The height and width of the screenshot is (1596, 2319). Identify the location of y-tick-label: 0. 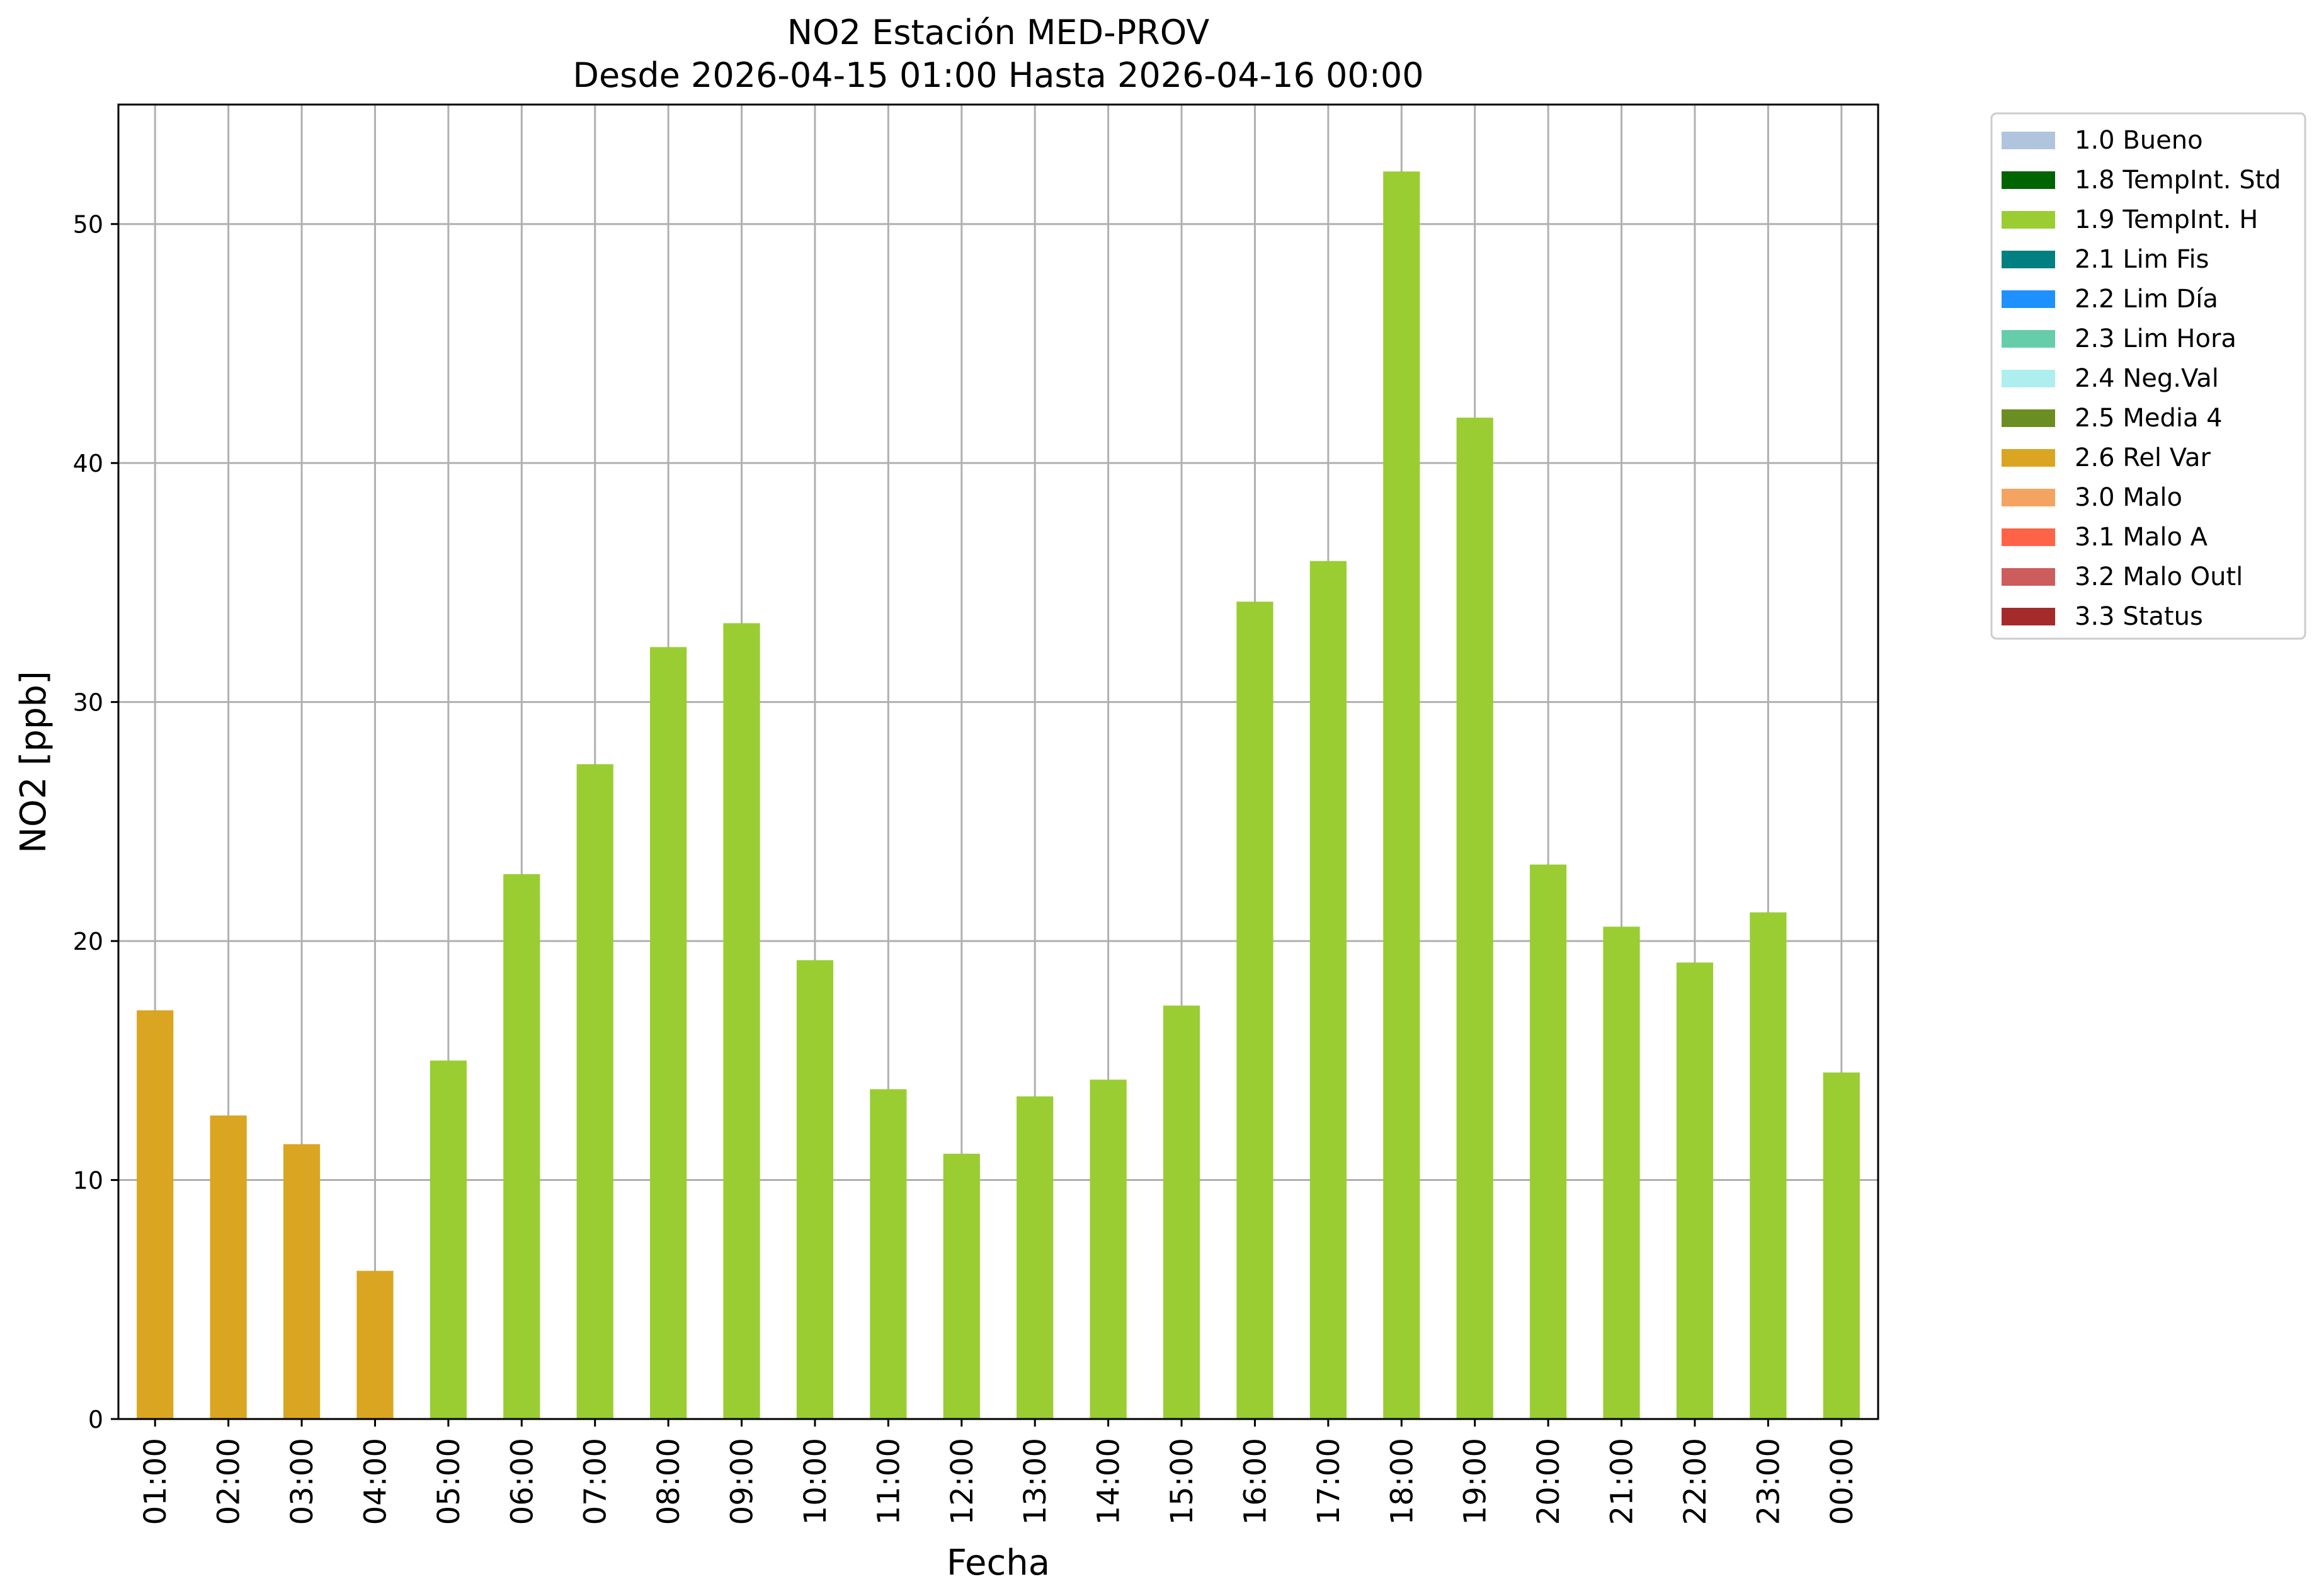
(95, 1420).